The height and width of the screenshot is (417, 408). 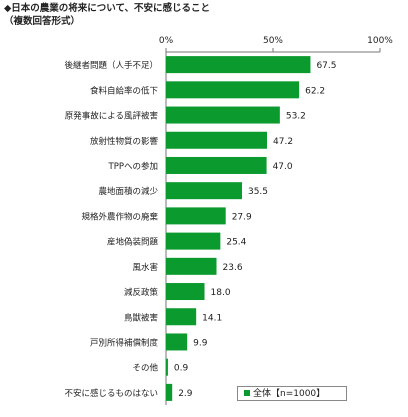 What do you see at coordinates (283, 142) in the screenshot?
I see `value-label: 47.2` at bounding box center [283, 142].